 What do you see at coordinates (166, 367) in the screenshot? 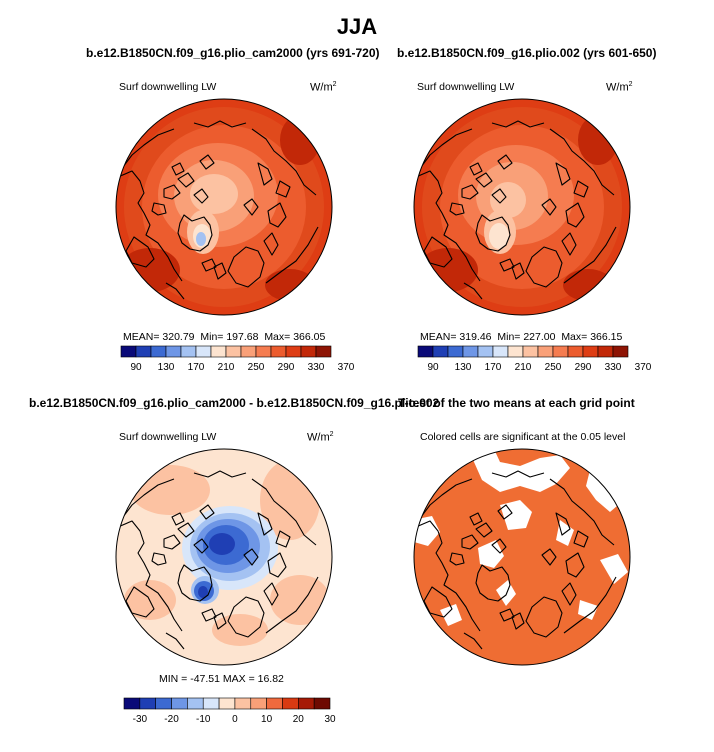
I see `panel1-colorbar-tick-label: 130` at bounding box center [166, 367].